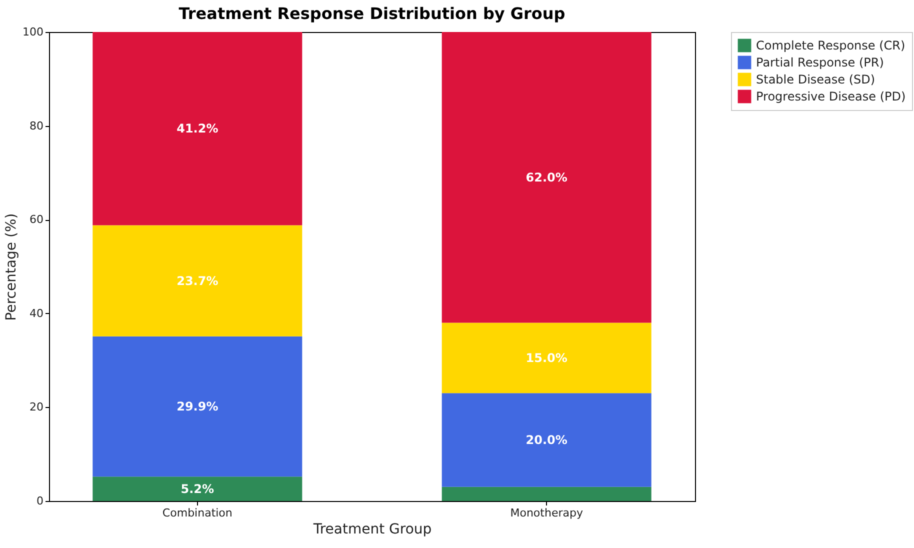 This screenshot has width=914, height=548. I want to click on y-axis-title: Percentage (%), so click(12, 267).